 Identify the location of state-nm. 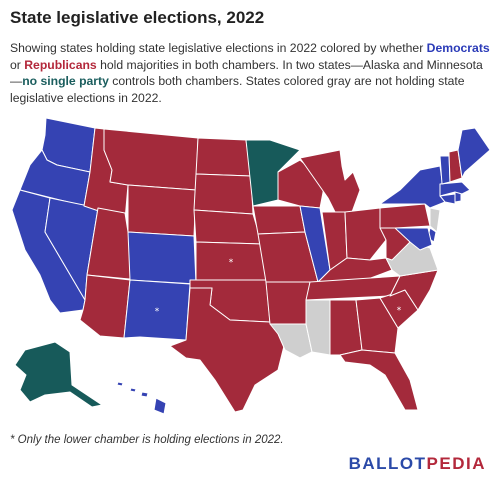
(157, 310).